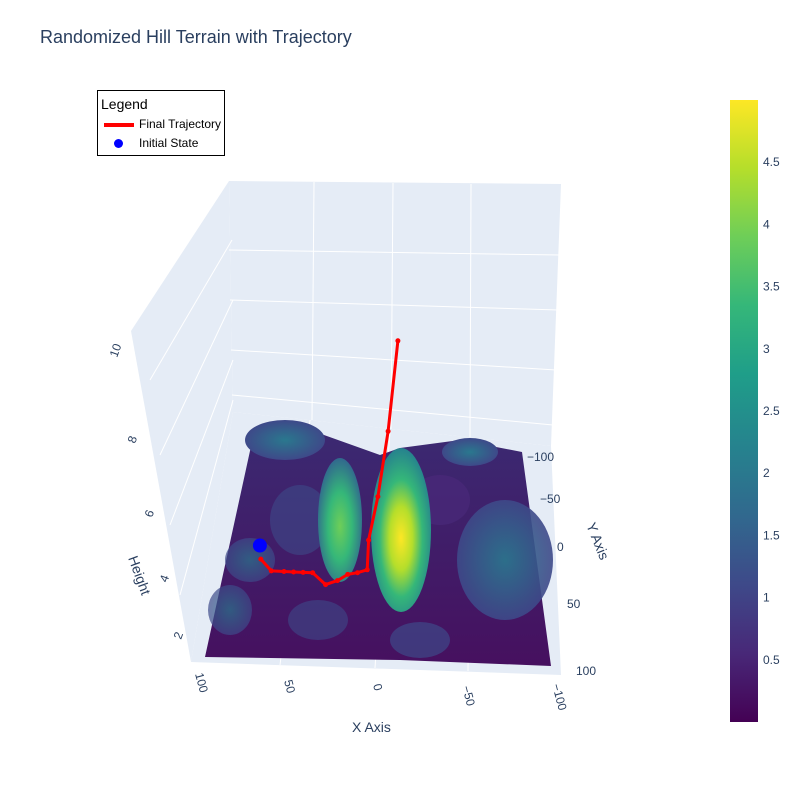 The image size is (800, 800). What do you see at coordinates (550, 499) in the screenshot?
I see `y-tick-label: −50` at bounding box center [550, 499].